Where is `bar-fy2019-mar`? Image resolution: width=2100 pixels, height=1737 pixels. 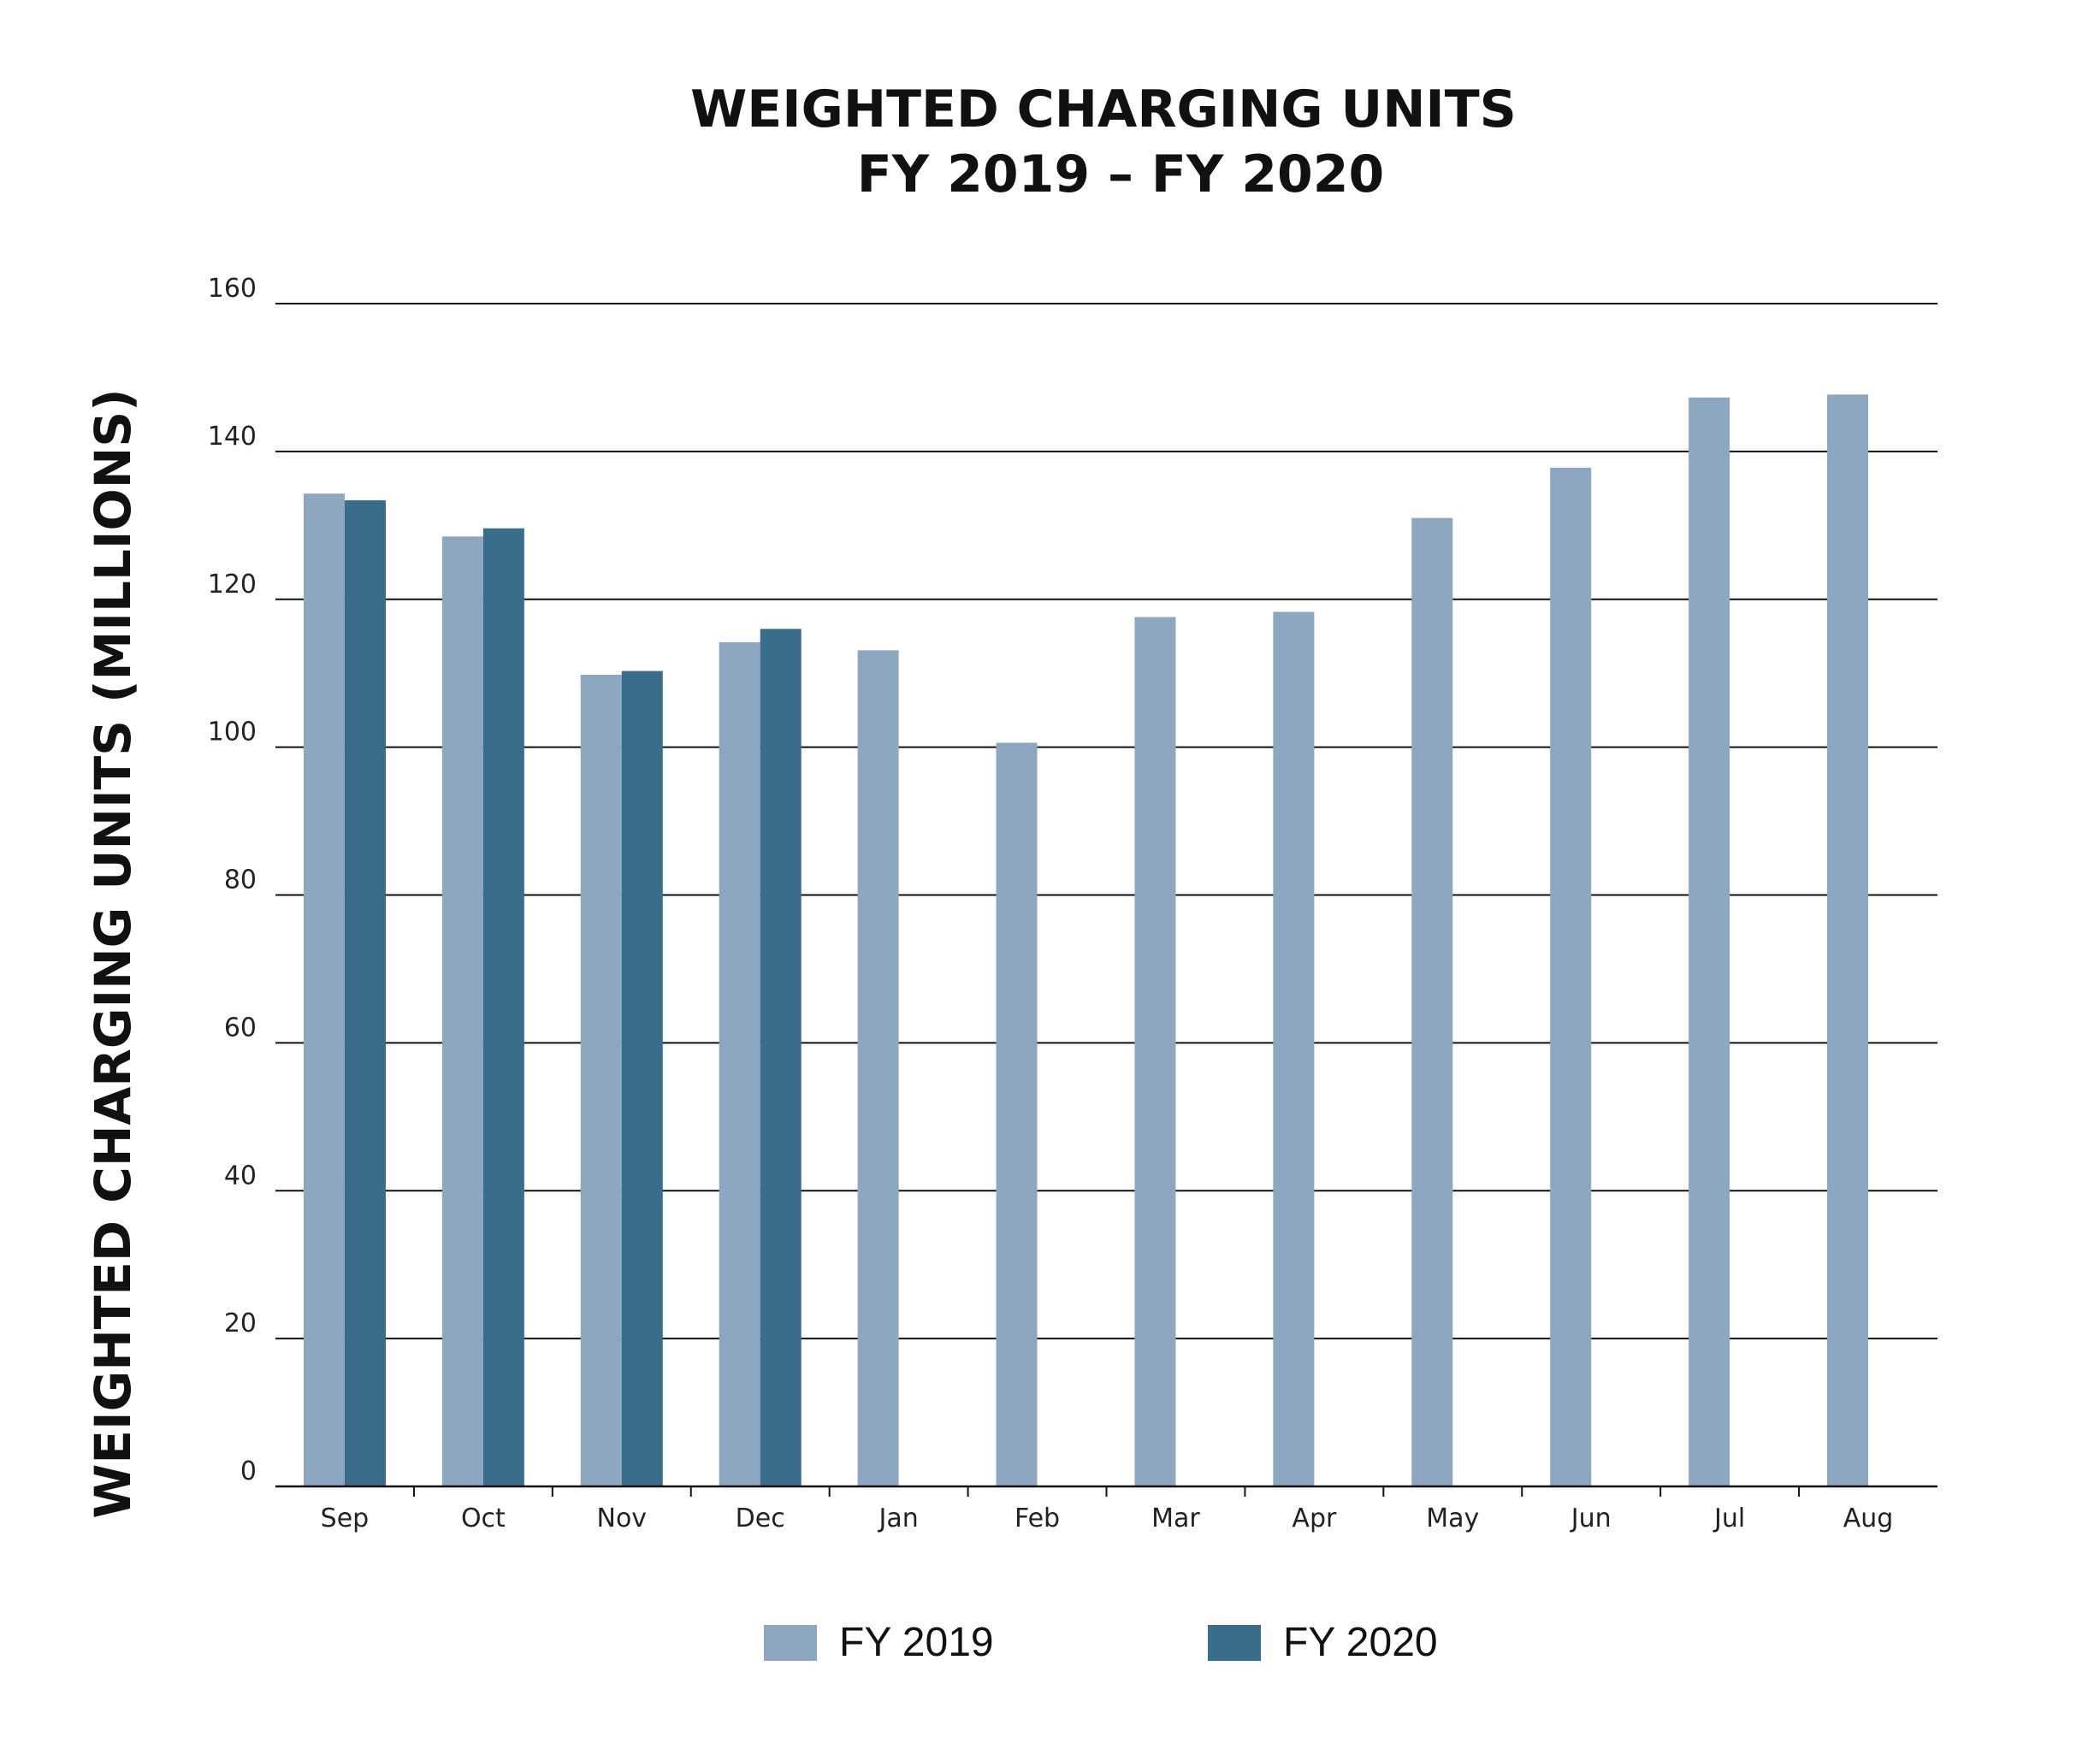
bar-fy2019-mar is located at coordinates (1155, 1051).